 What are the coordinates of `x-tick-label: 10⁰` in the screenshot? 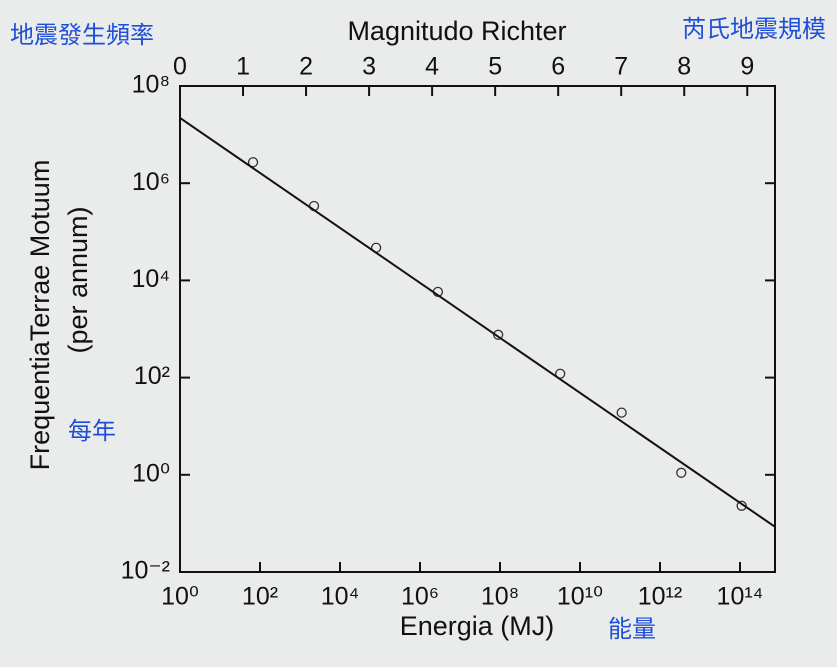 It's located at (180, 597).